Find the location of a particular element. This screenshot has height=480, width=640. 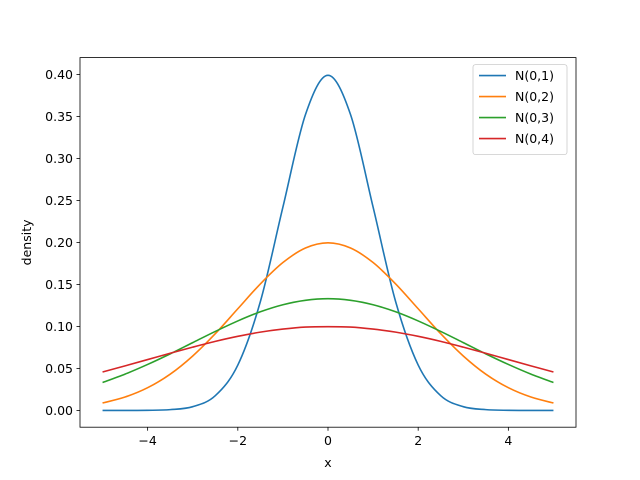

x-axis-ticks: −4 −2 0 2 4 is located at coordinates (325, 437).